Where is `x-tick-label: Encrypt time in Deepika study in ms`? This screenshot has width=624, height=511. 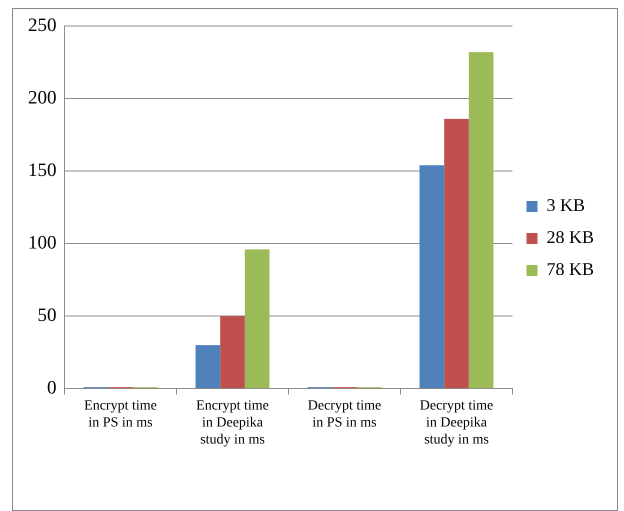 x-tick-label: Encrypt time in Deepika study in ms is located at coordinates (232, 423).